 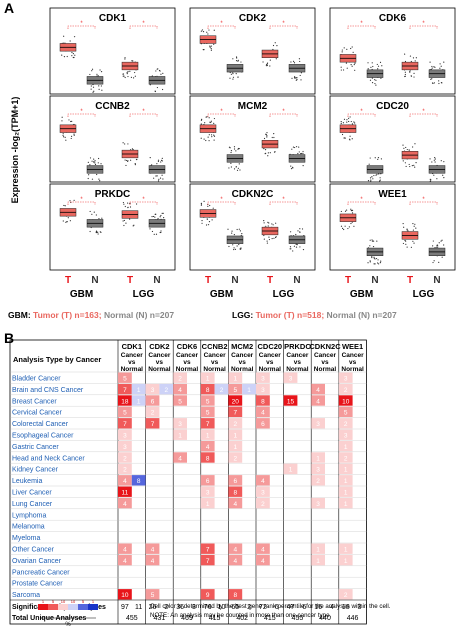 What do you see at coordinates (73, 607) in the screenshot?
I see `scale-swatch` at bounding box center [73, 607].